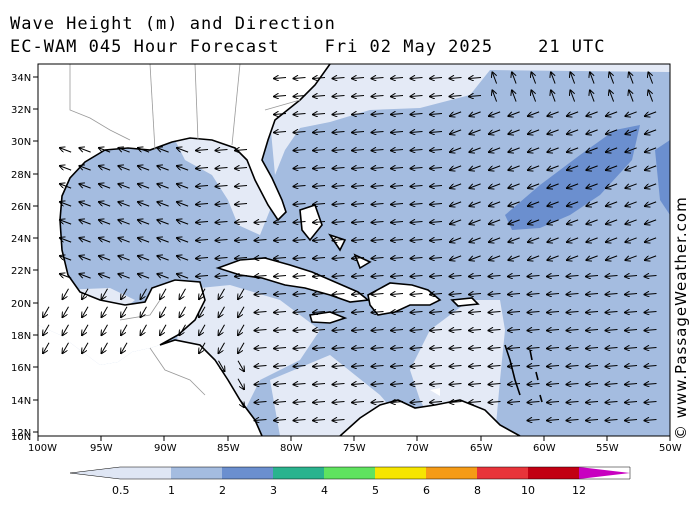  Describe the element at coordinates (21, 78) in the screenshot. I see `lat-label-34n: 34N` at that location.